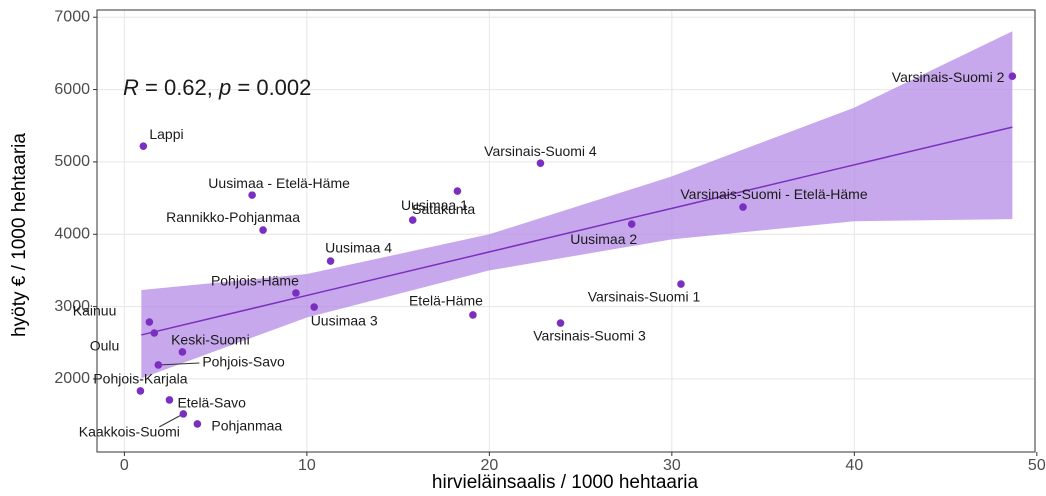 Image resolution: width=1046 pixels, height=496 pixels. I want to click on point-label: Kainuu, so click(95, 311).